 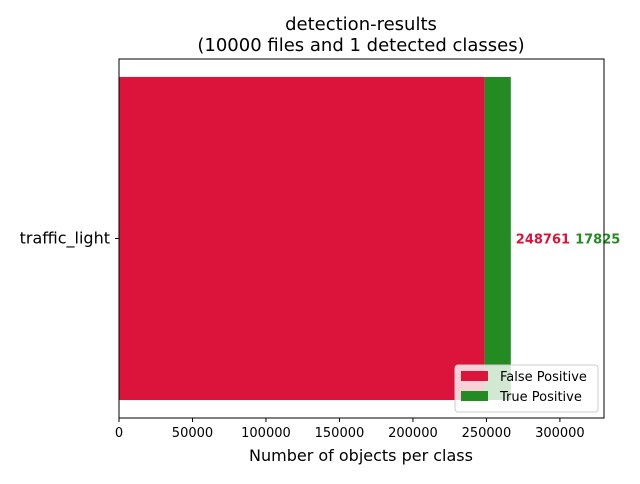 I want to click on legend-box, so click(x=526, y=388).